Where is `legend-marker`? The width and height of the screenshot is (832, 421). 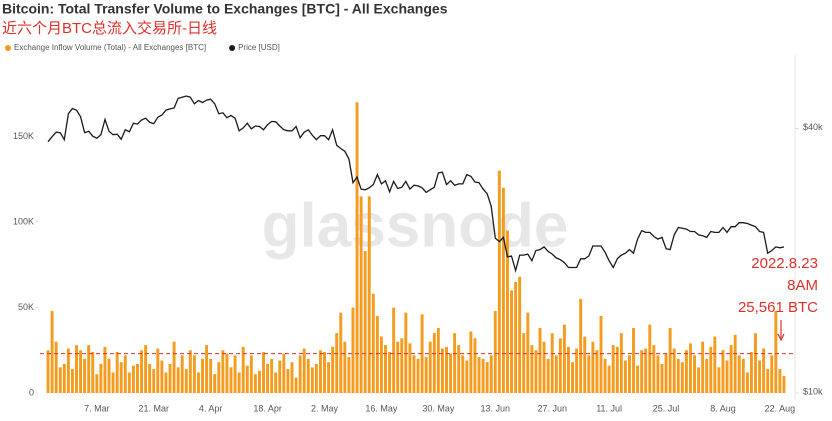
legend-marker is located at coordinates (8, 48).